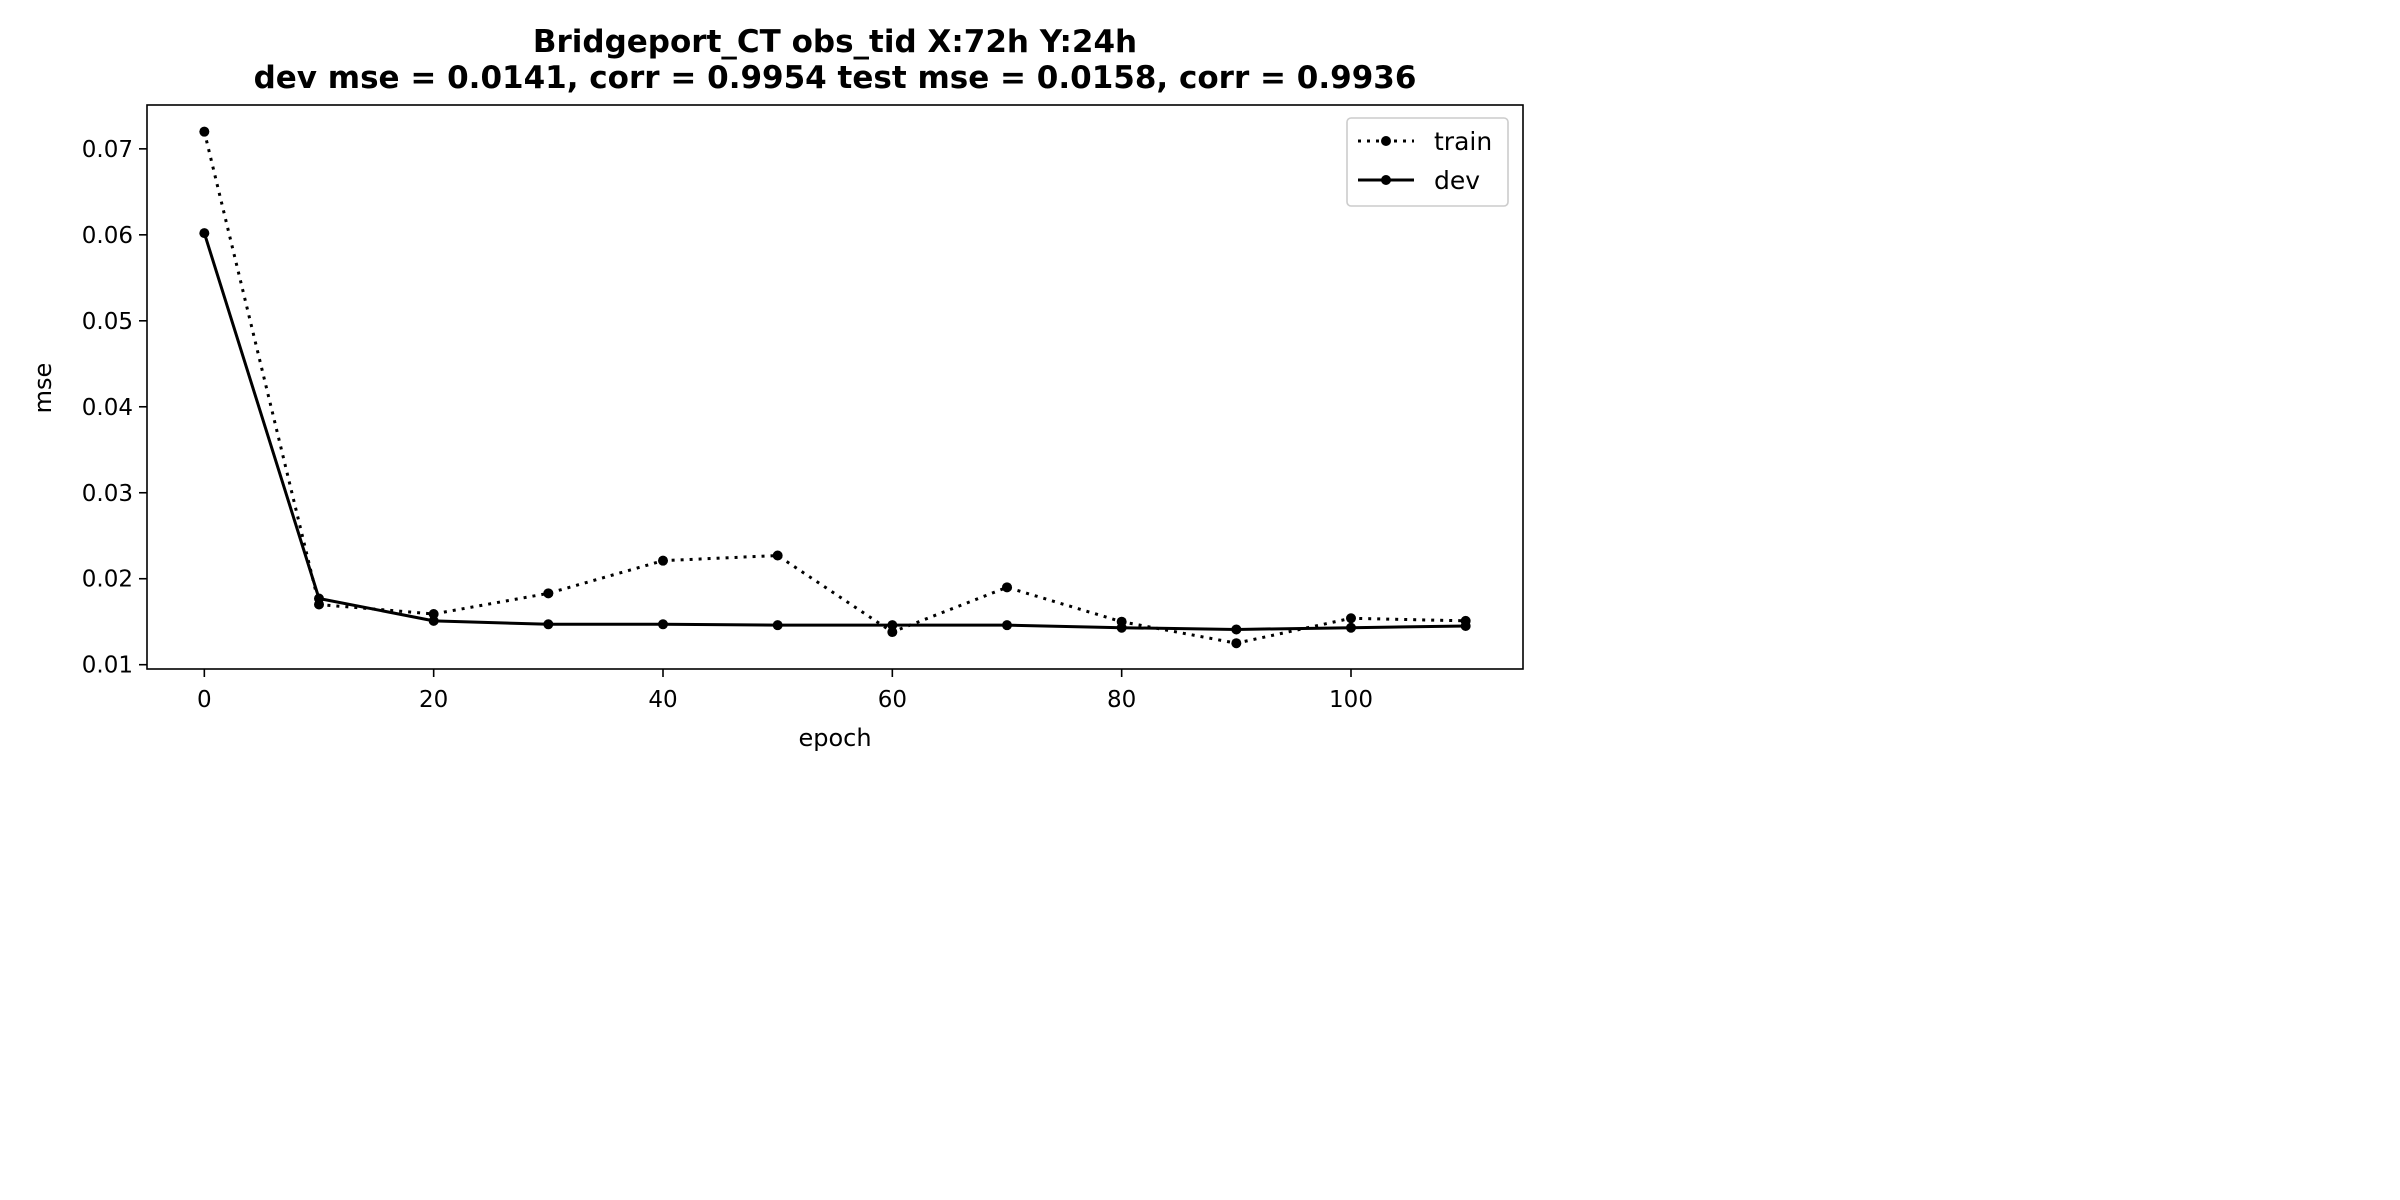 The image size is (2400, 1200). What do you see at coordinates (107, 494) in the screenshot?
I see `y-tick-label: 0.03` at bounding box center [107, 494].